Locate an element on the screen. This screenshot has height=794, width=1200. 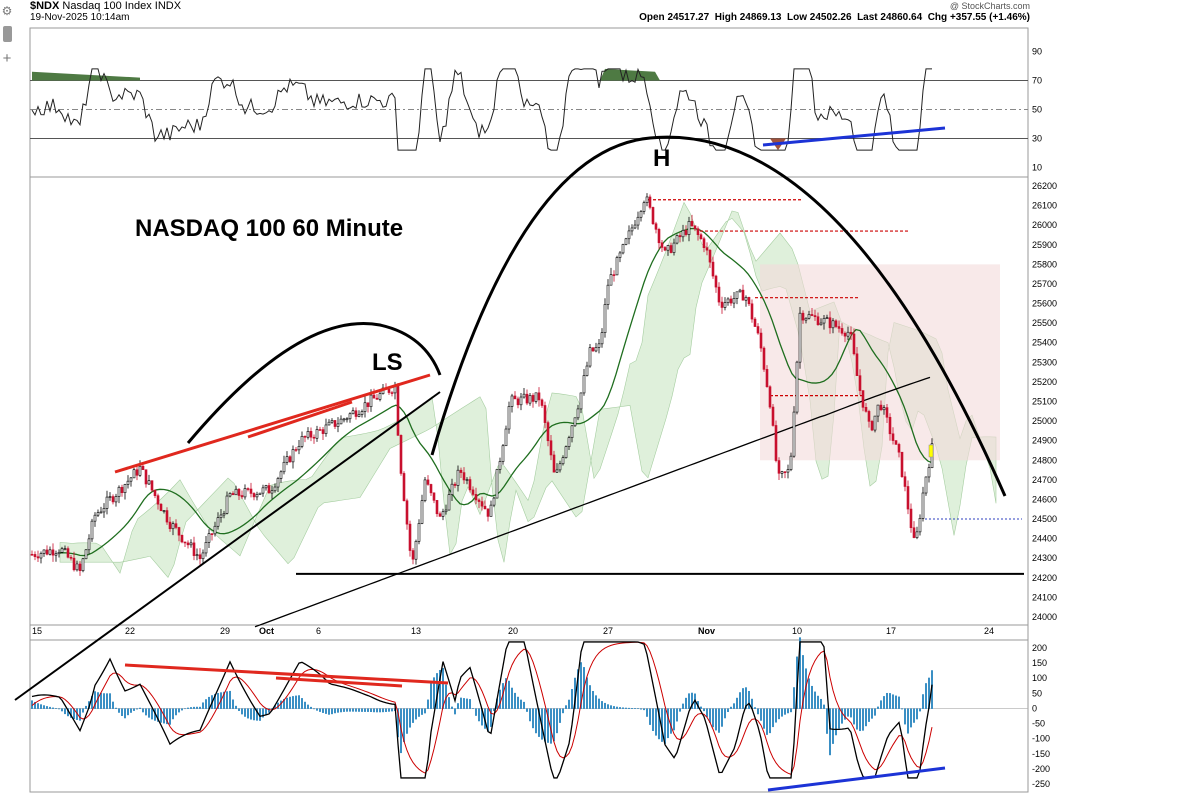
price-tick-label: 24800 is located at coordinates (1044, 460).